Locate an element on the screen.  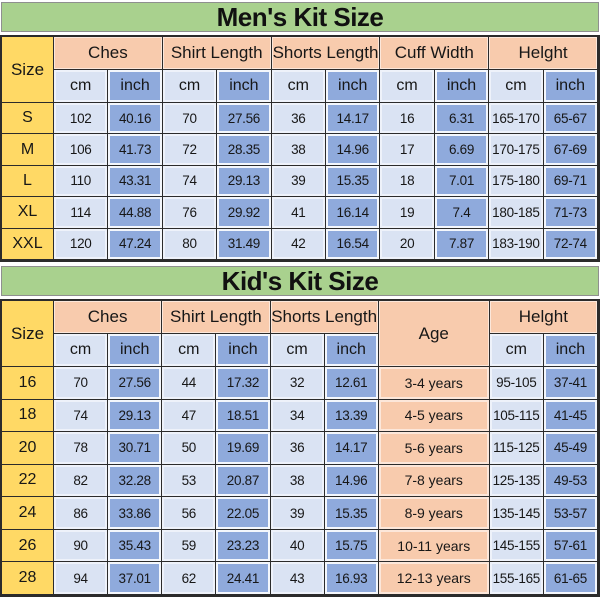
table-cell: 61-65 is located at coordinates (570, 578).